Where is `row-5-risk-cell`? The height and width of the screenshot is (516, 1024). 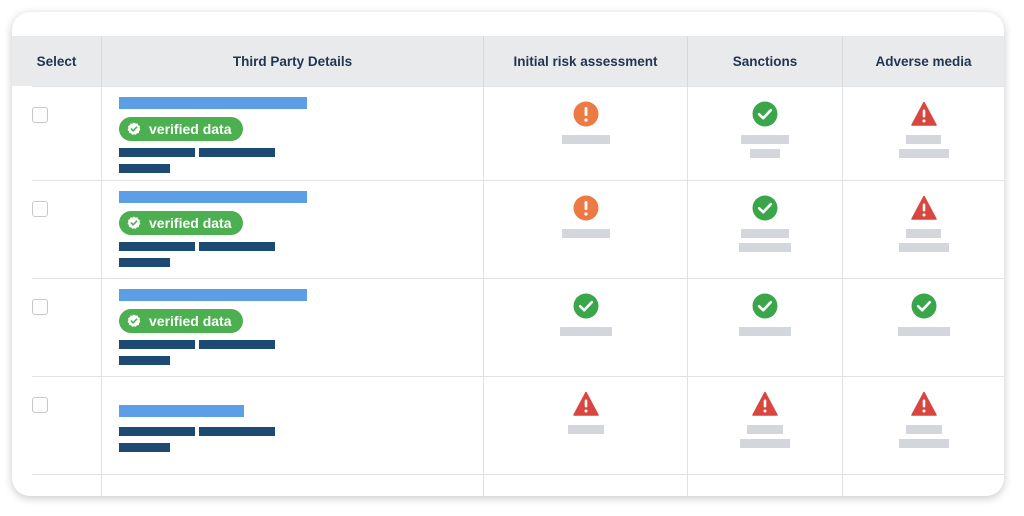 row-5-risk-cell is located at coordinates (585, 485).